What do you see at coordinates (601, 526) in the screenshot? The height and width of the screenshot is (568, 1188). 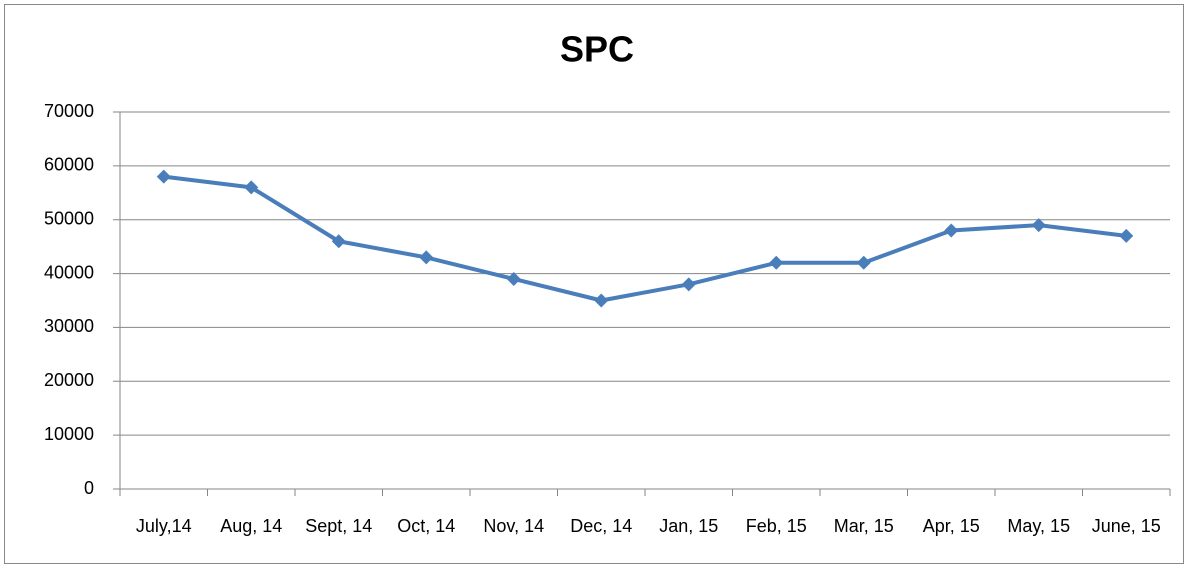 I see `x-tick-label: Dec, 14` at bounding box center [601, 526].